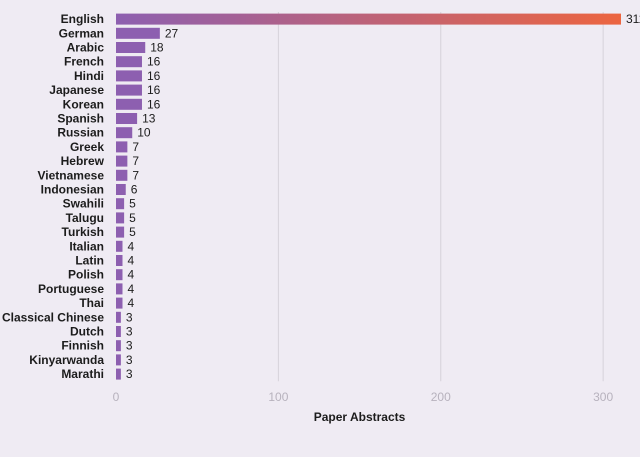  Describe the element at coordinates (80, 133) in the screenshot. I see `category-label: Russian` at that location.